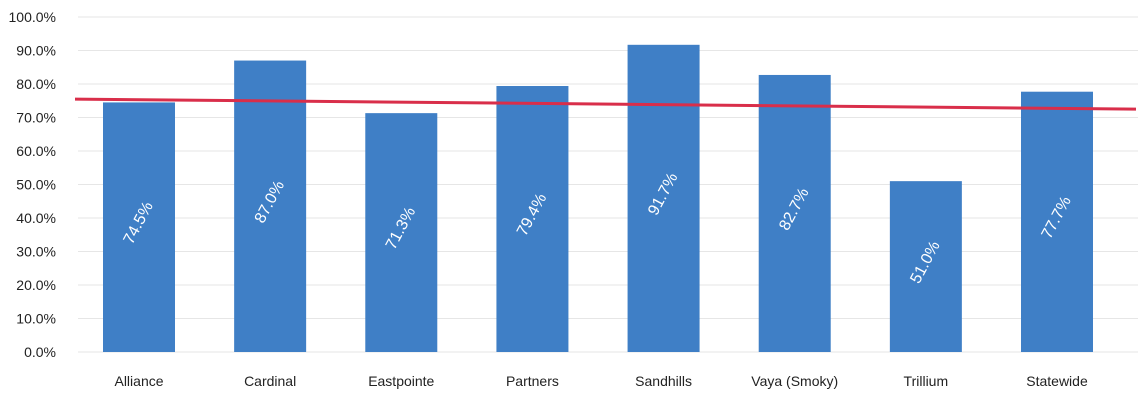 The width and height of the screenshot is (1138, 396). Describe the element at coordinates (36, 319) in the screenshot. I see `y-tick-label: 10.0%` at that location.